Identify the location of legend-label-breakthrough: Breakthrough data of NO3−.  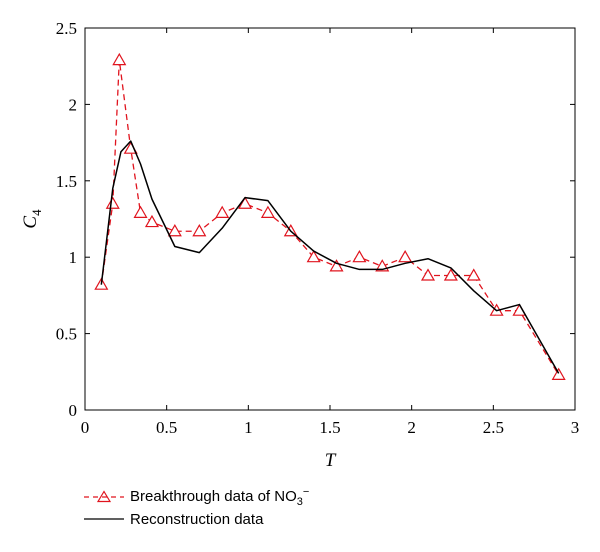
(220, 497).